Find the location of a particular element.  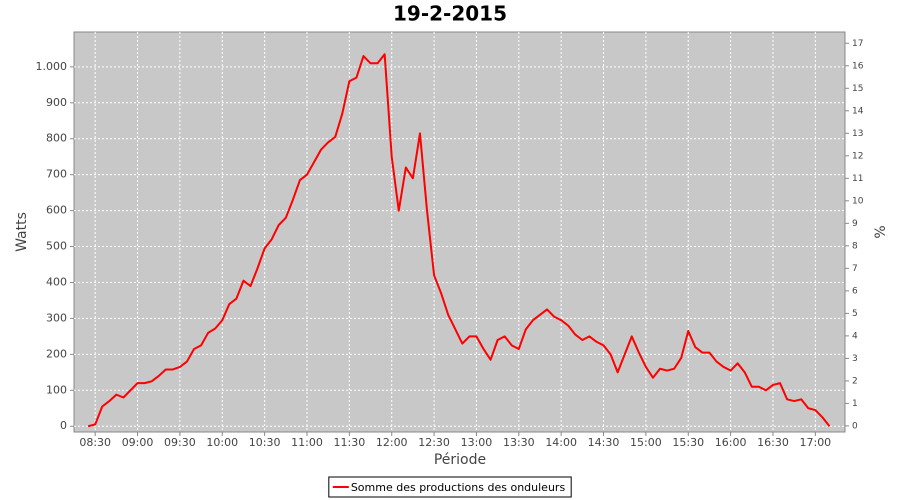

x-tick-label: 09:30 is located at coordinates (180, 442).